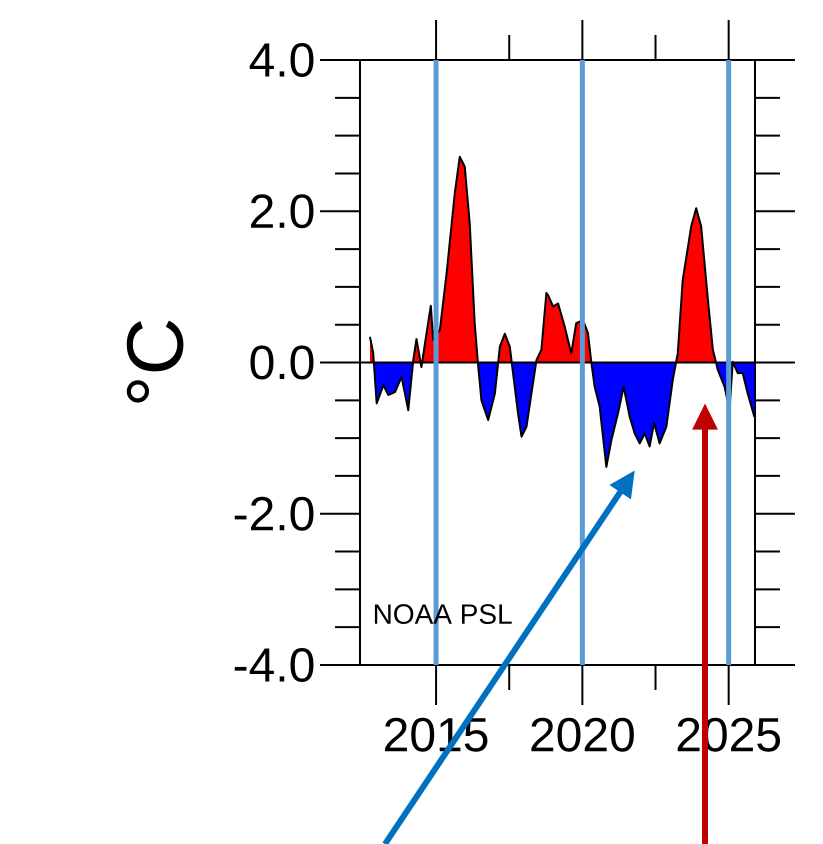 The image size is (823, 844). What do you see at coordinates (282, 363) in the screenshot?
I see `y-tick-label: 0.0` at bounding box center [282, 363].